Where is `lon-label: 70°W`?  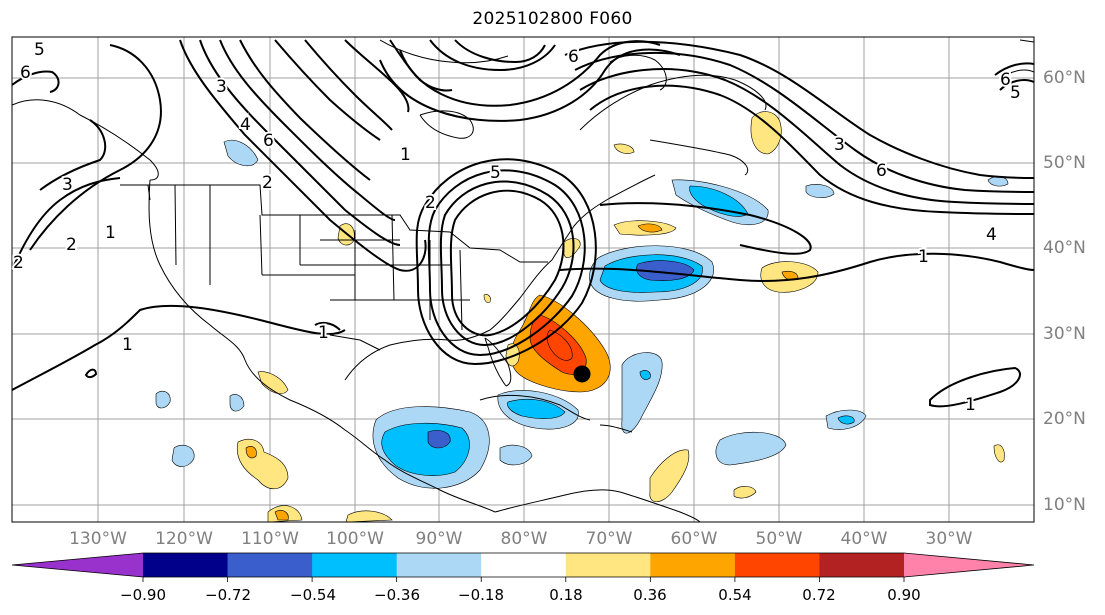 lon-label: 70°W is located at coordinates (609, 539).